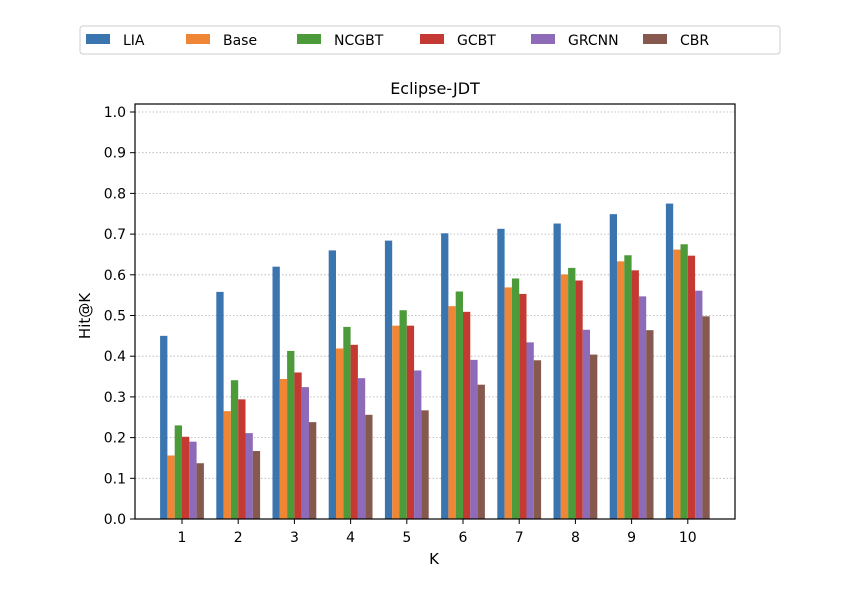 This screenshot has height=595, width=842. I want to click on x-tick-label: 10, so click(688, 538).